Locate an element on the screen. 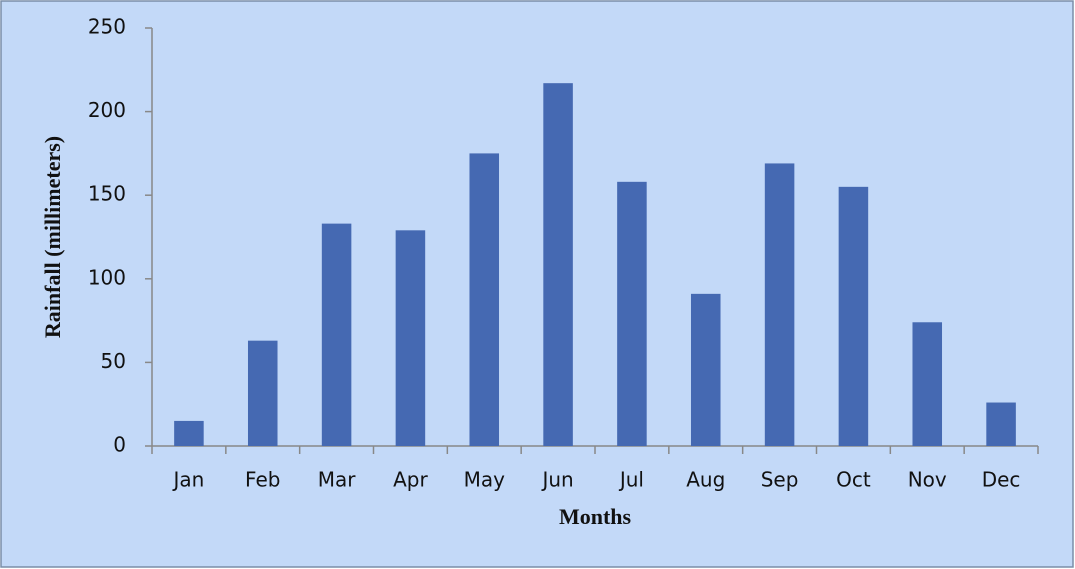  x-tick-label: Jun is located at coordinates (556, 480).